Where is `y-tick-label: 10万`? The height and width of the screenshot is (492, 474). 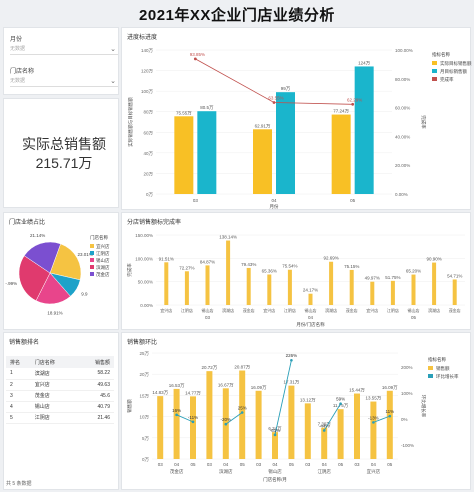
y-tick-label: 10万 is located at coordinates (144, 418).